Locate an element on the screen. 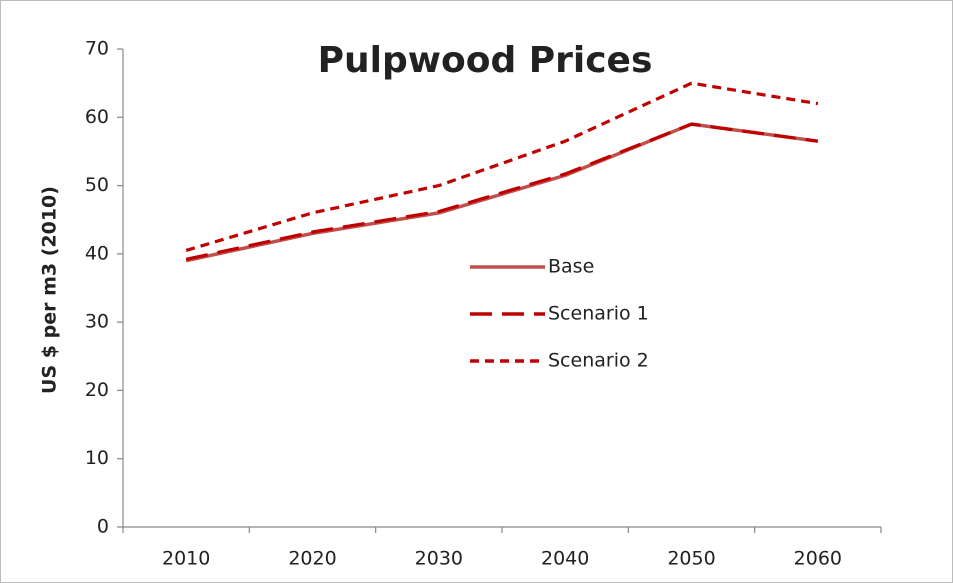 The height and width of the screenshot is (583, 954). x-tick-label: 2030 is located at coordinates (439, 559).